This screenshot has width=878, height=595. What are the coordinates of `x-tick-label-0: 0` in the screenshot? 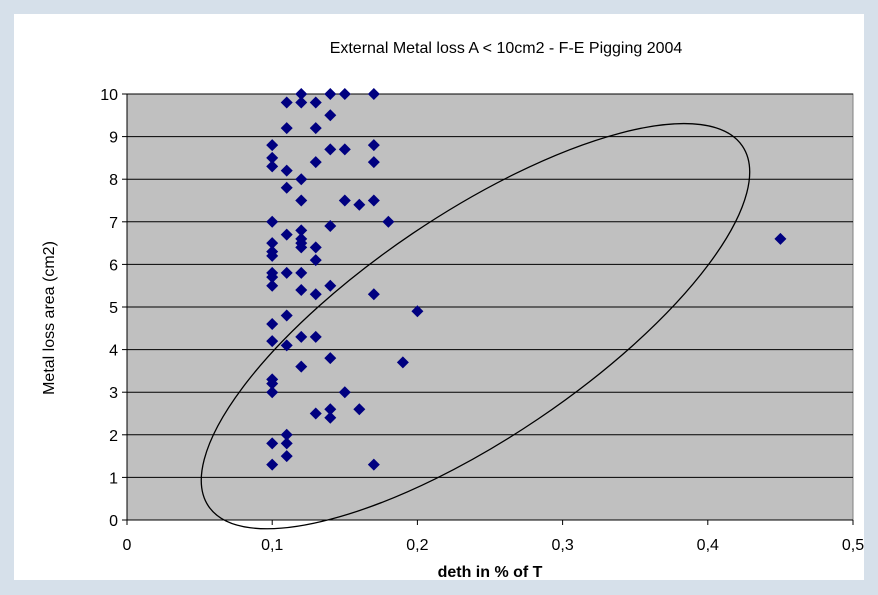 It's located at (127, 545).